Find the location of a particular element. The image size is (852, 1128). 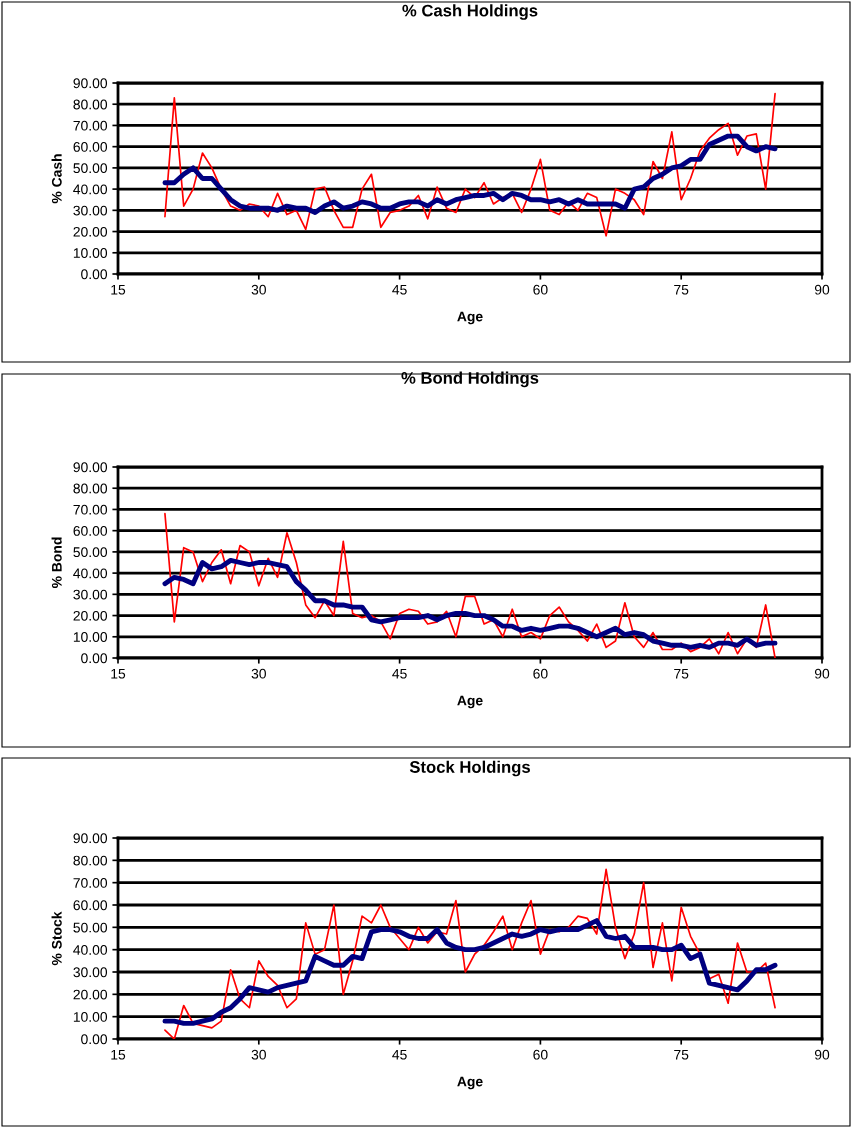

chart-title: Stock Holdings is located at coordinates (469, 768).